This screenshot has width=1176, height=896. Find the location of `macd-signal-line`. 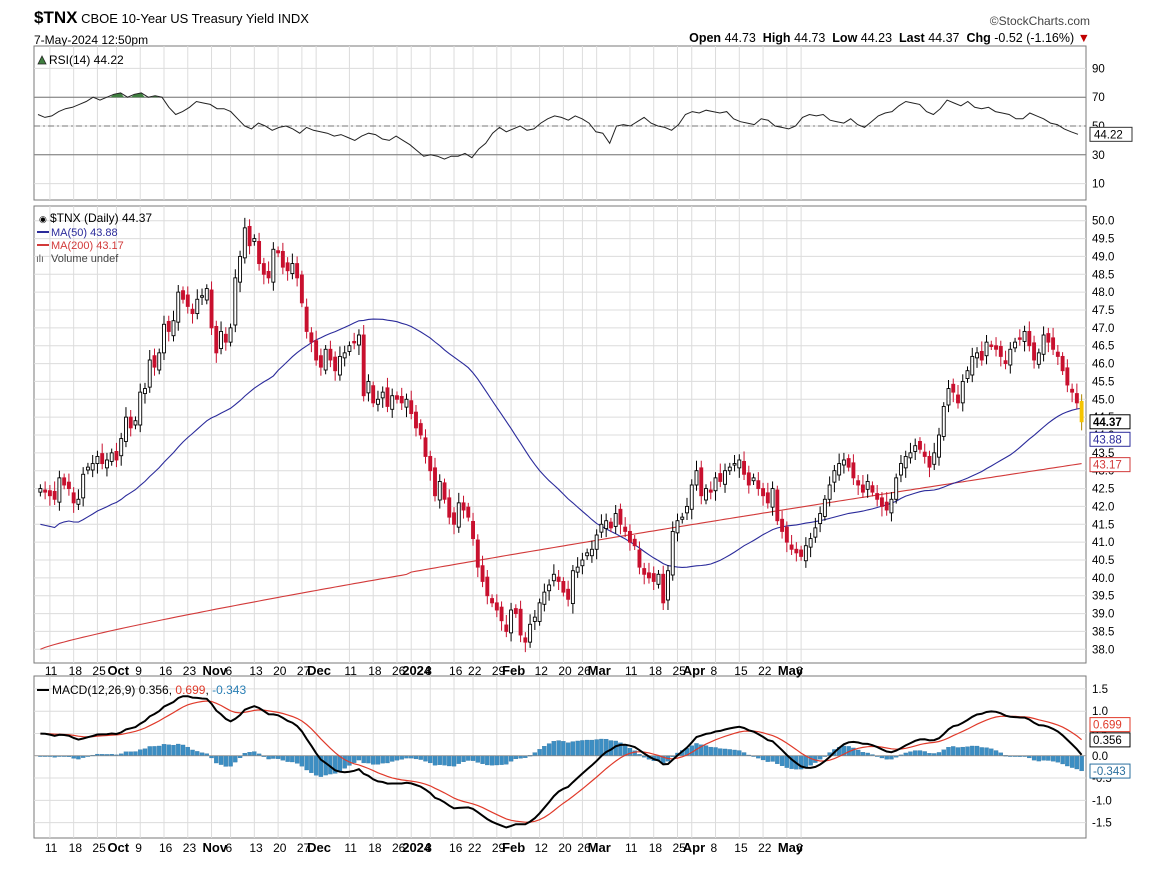

macd-signal-line is located at coordinates (561, 761).